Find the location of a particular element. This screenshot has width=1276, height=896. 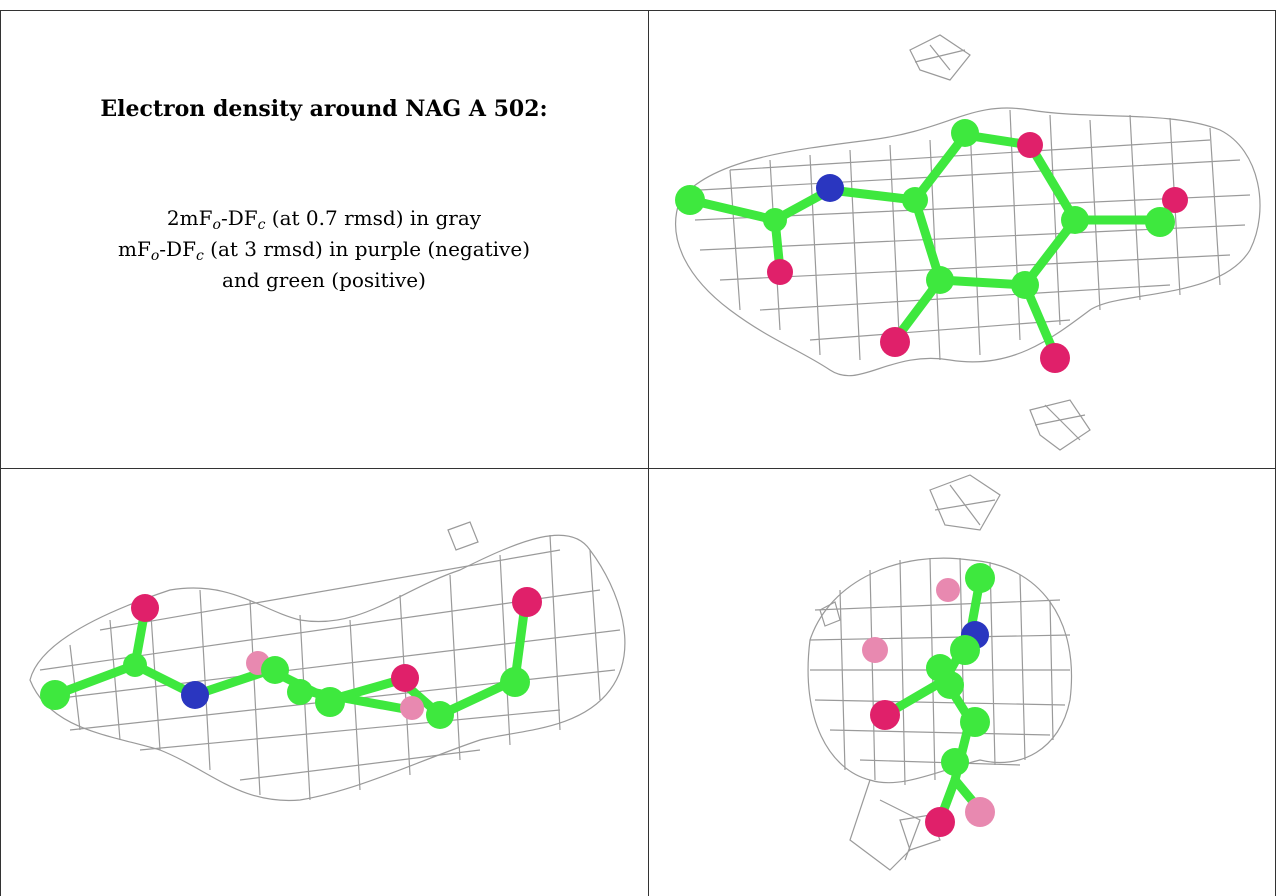

density-view-end-on is located at coordinates (939, 672).